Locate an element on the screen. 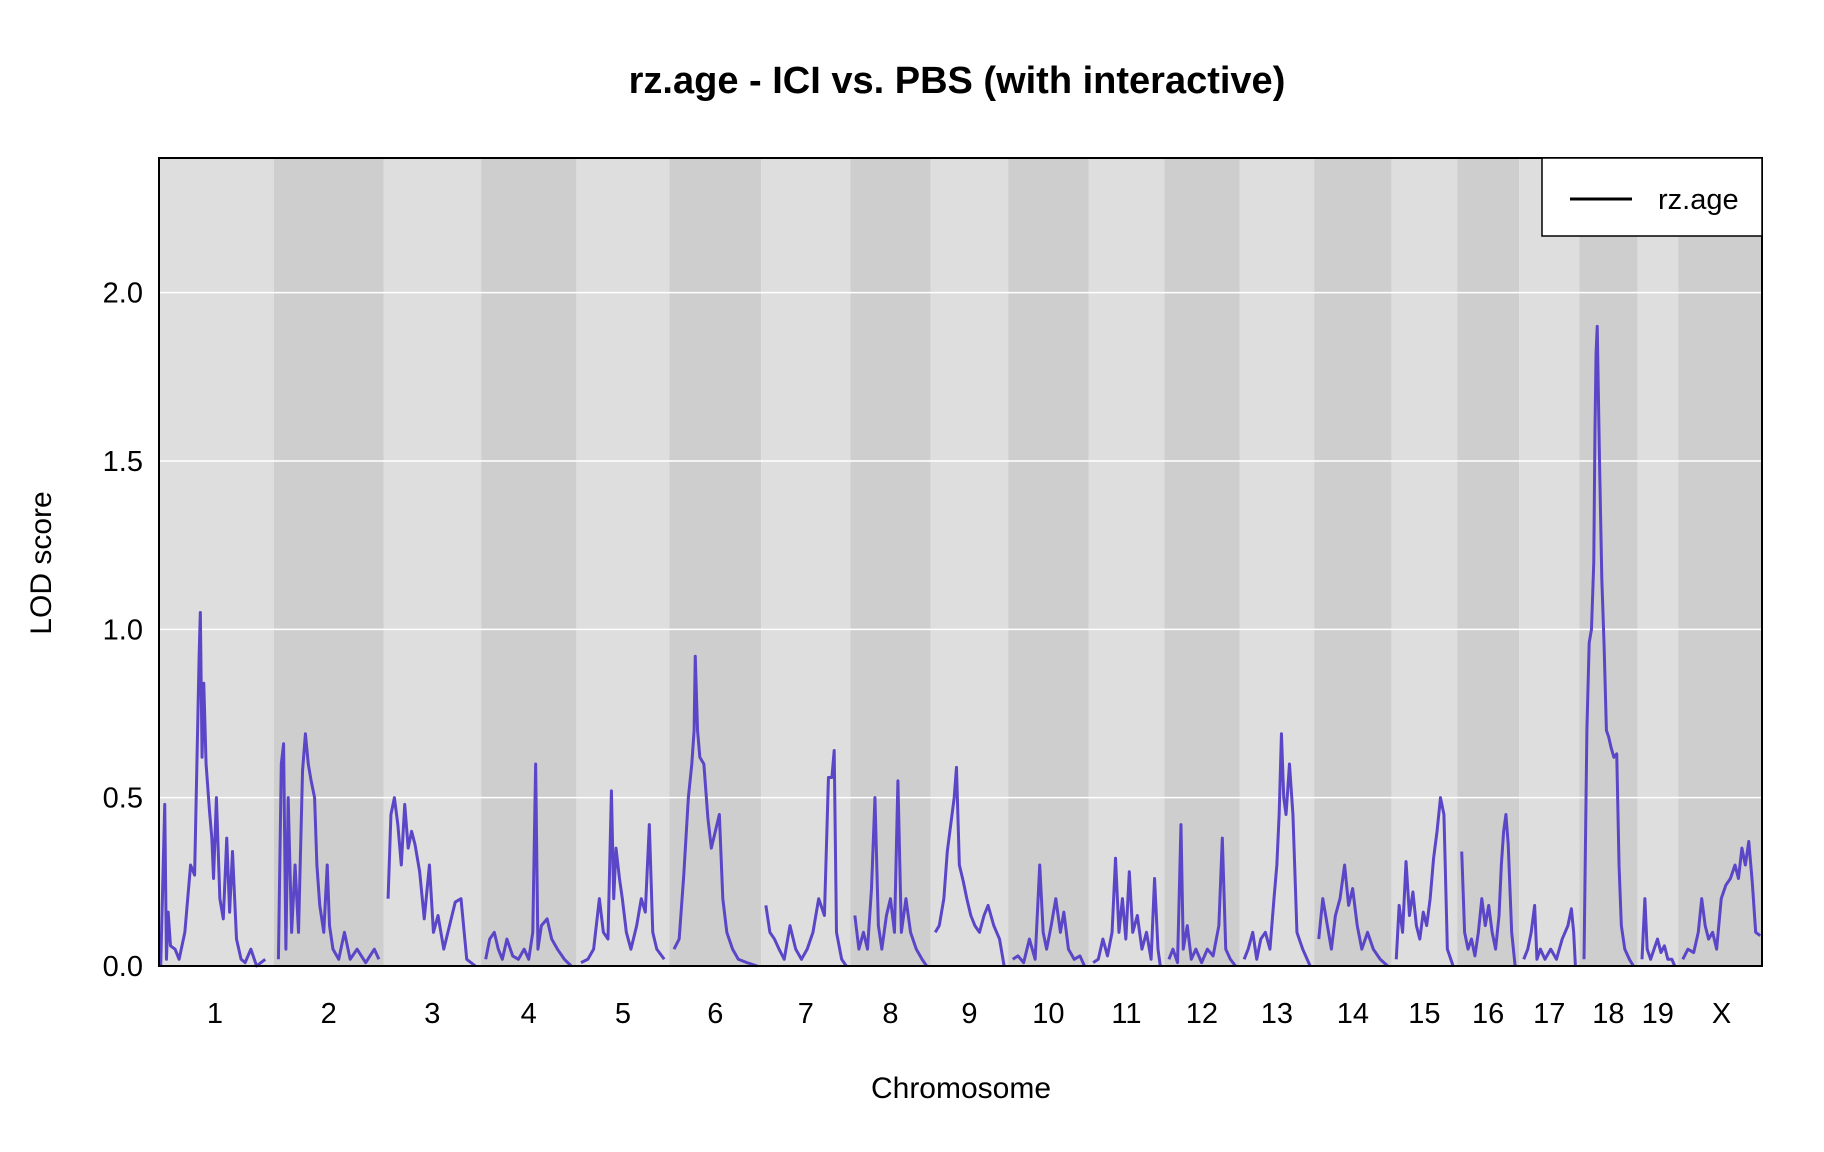 The image size is (1824, 1152). x-tick-label-chr-2: 2 is located at coordinates (329, 1014).